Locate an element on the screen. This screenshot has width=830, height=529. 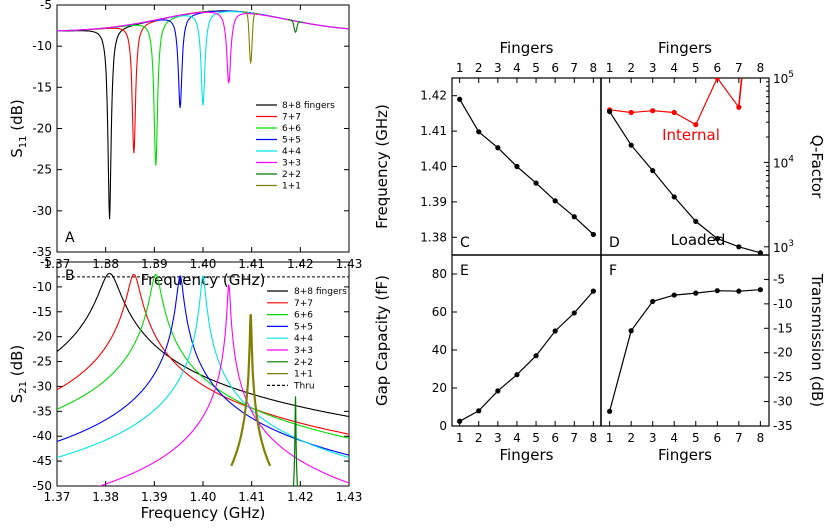
x-tick-label: 5 is located at coordinates (696, 438).